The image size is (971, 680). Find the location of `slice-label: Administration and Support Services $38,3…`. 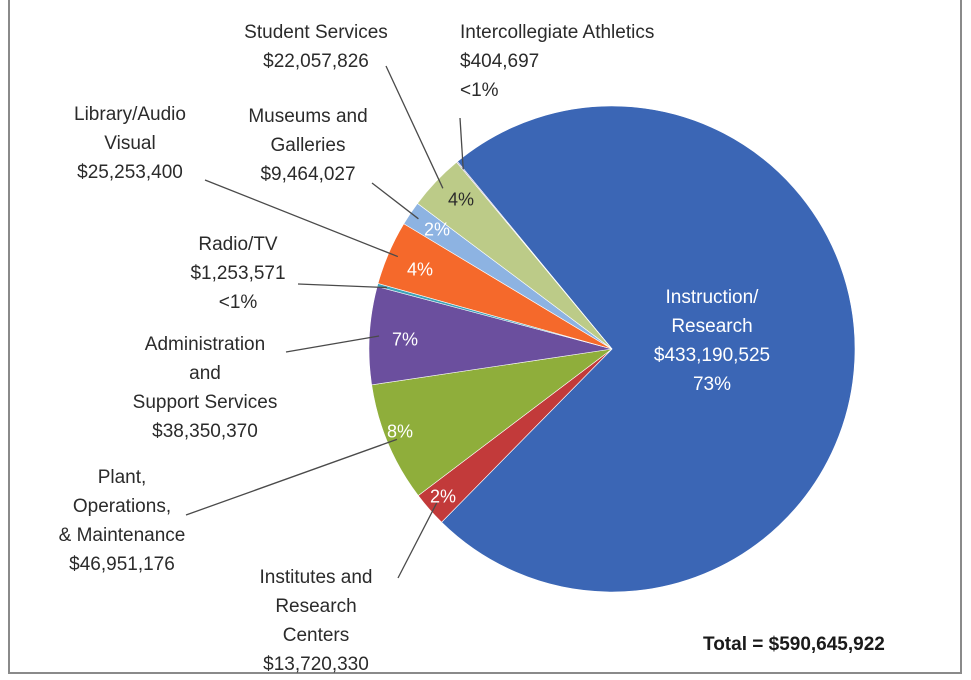

slice-label: Administration and Support Services $38,3… is located at coordinates (205, 388).